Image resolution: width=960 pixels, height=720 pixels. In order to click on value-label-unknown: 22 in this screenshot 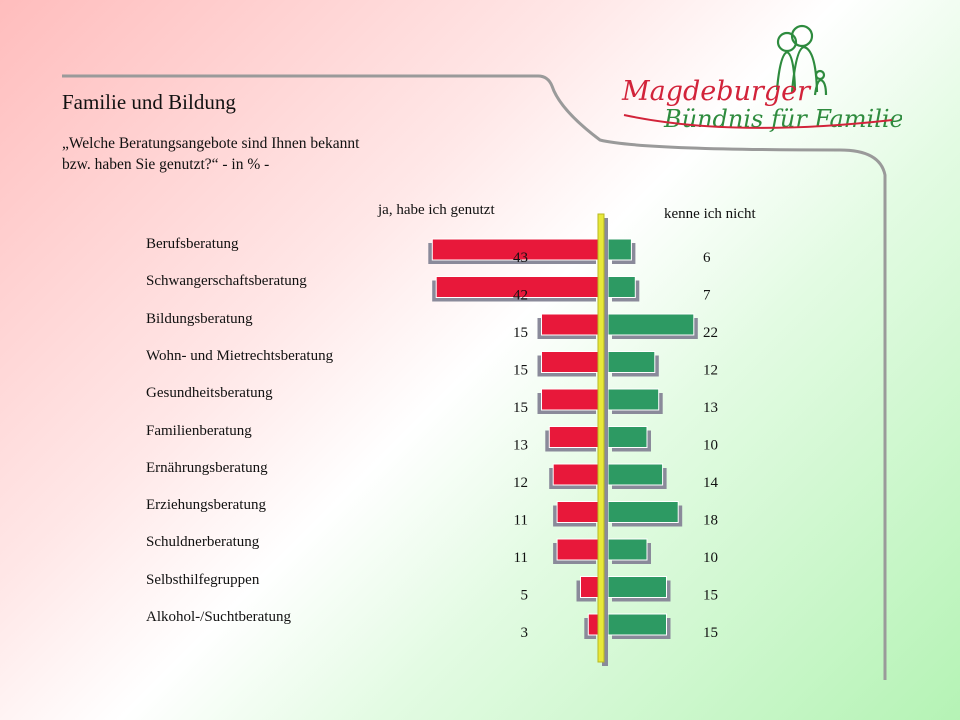, I will do `click(710, 333)`.